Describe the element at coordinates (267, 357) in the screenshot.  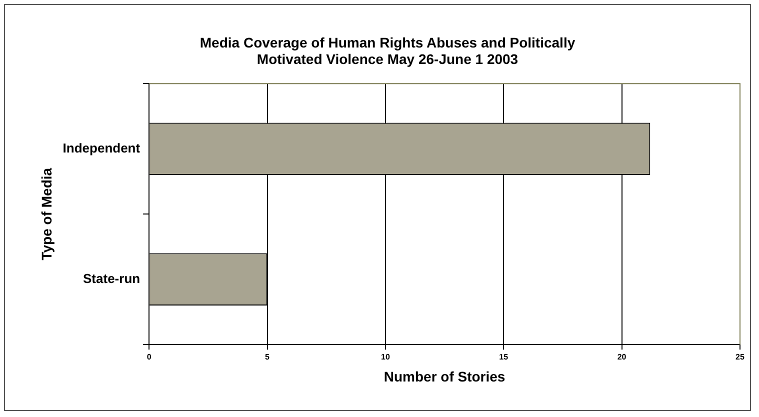
I see `x-tick-label: 5` at that location.